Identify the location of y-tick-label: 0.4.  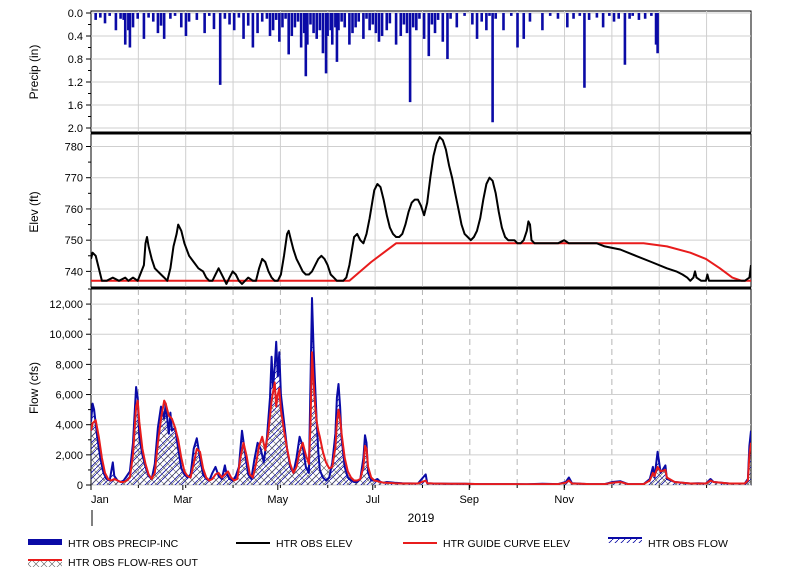
(75, 37).